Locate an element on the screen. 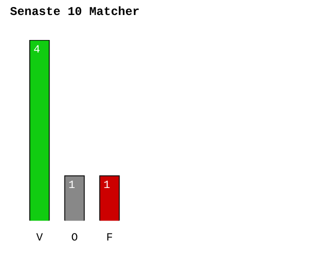 The image size is (320, 280). chart-title: Senaste 10 Matcher is located at coordinates (75, 12).